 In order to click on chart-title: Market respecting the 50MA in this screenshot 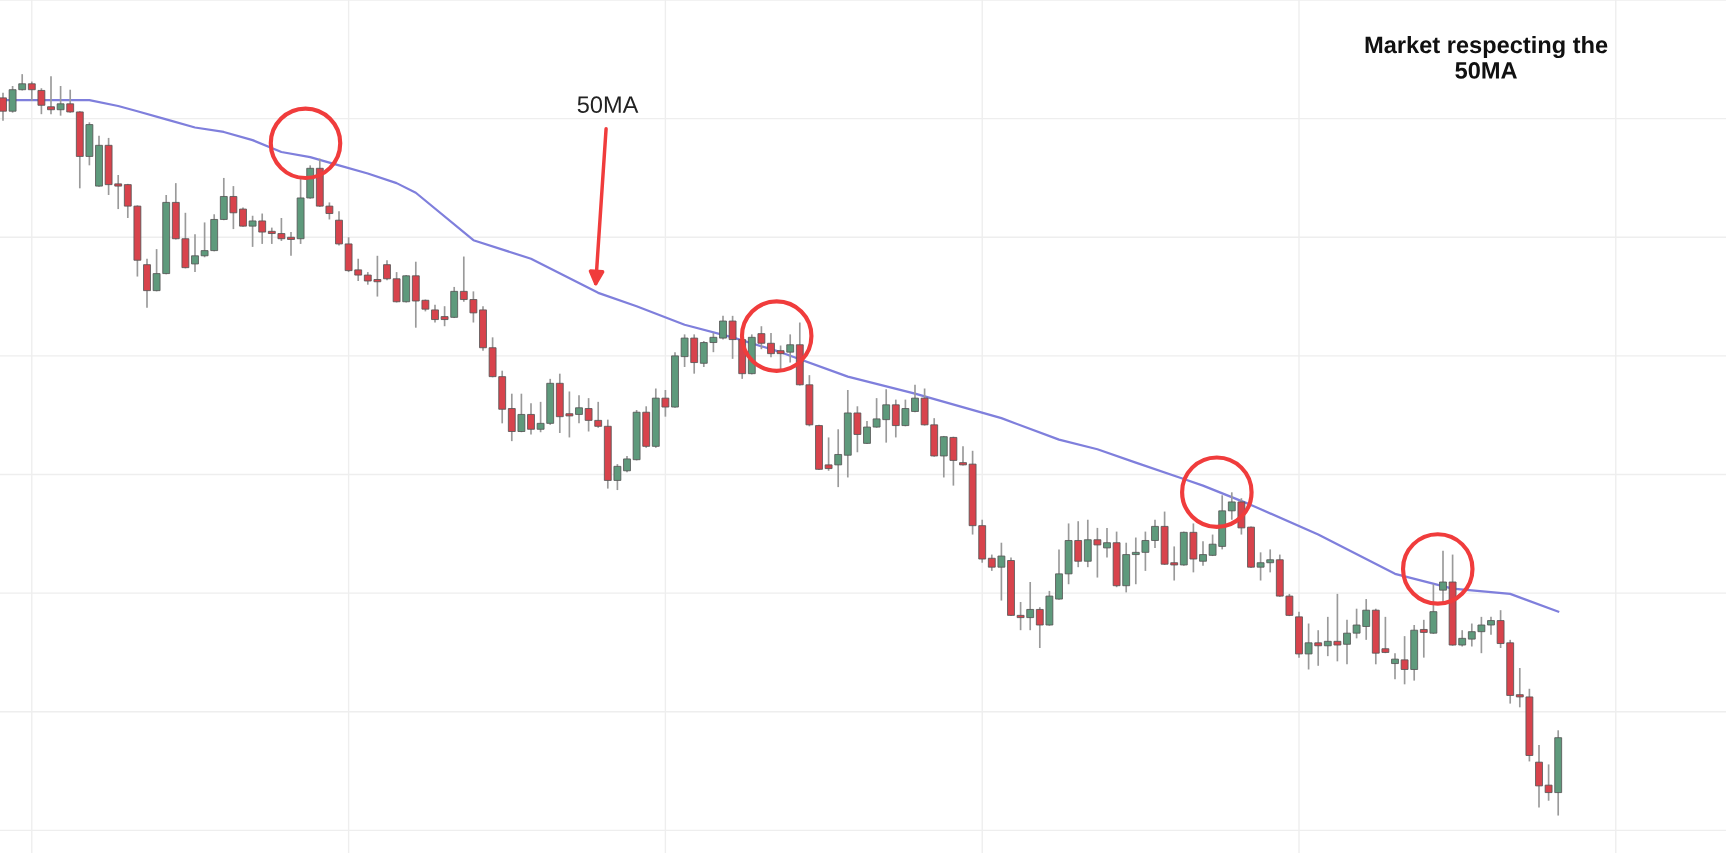, I will do `click(1486, 57)`.